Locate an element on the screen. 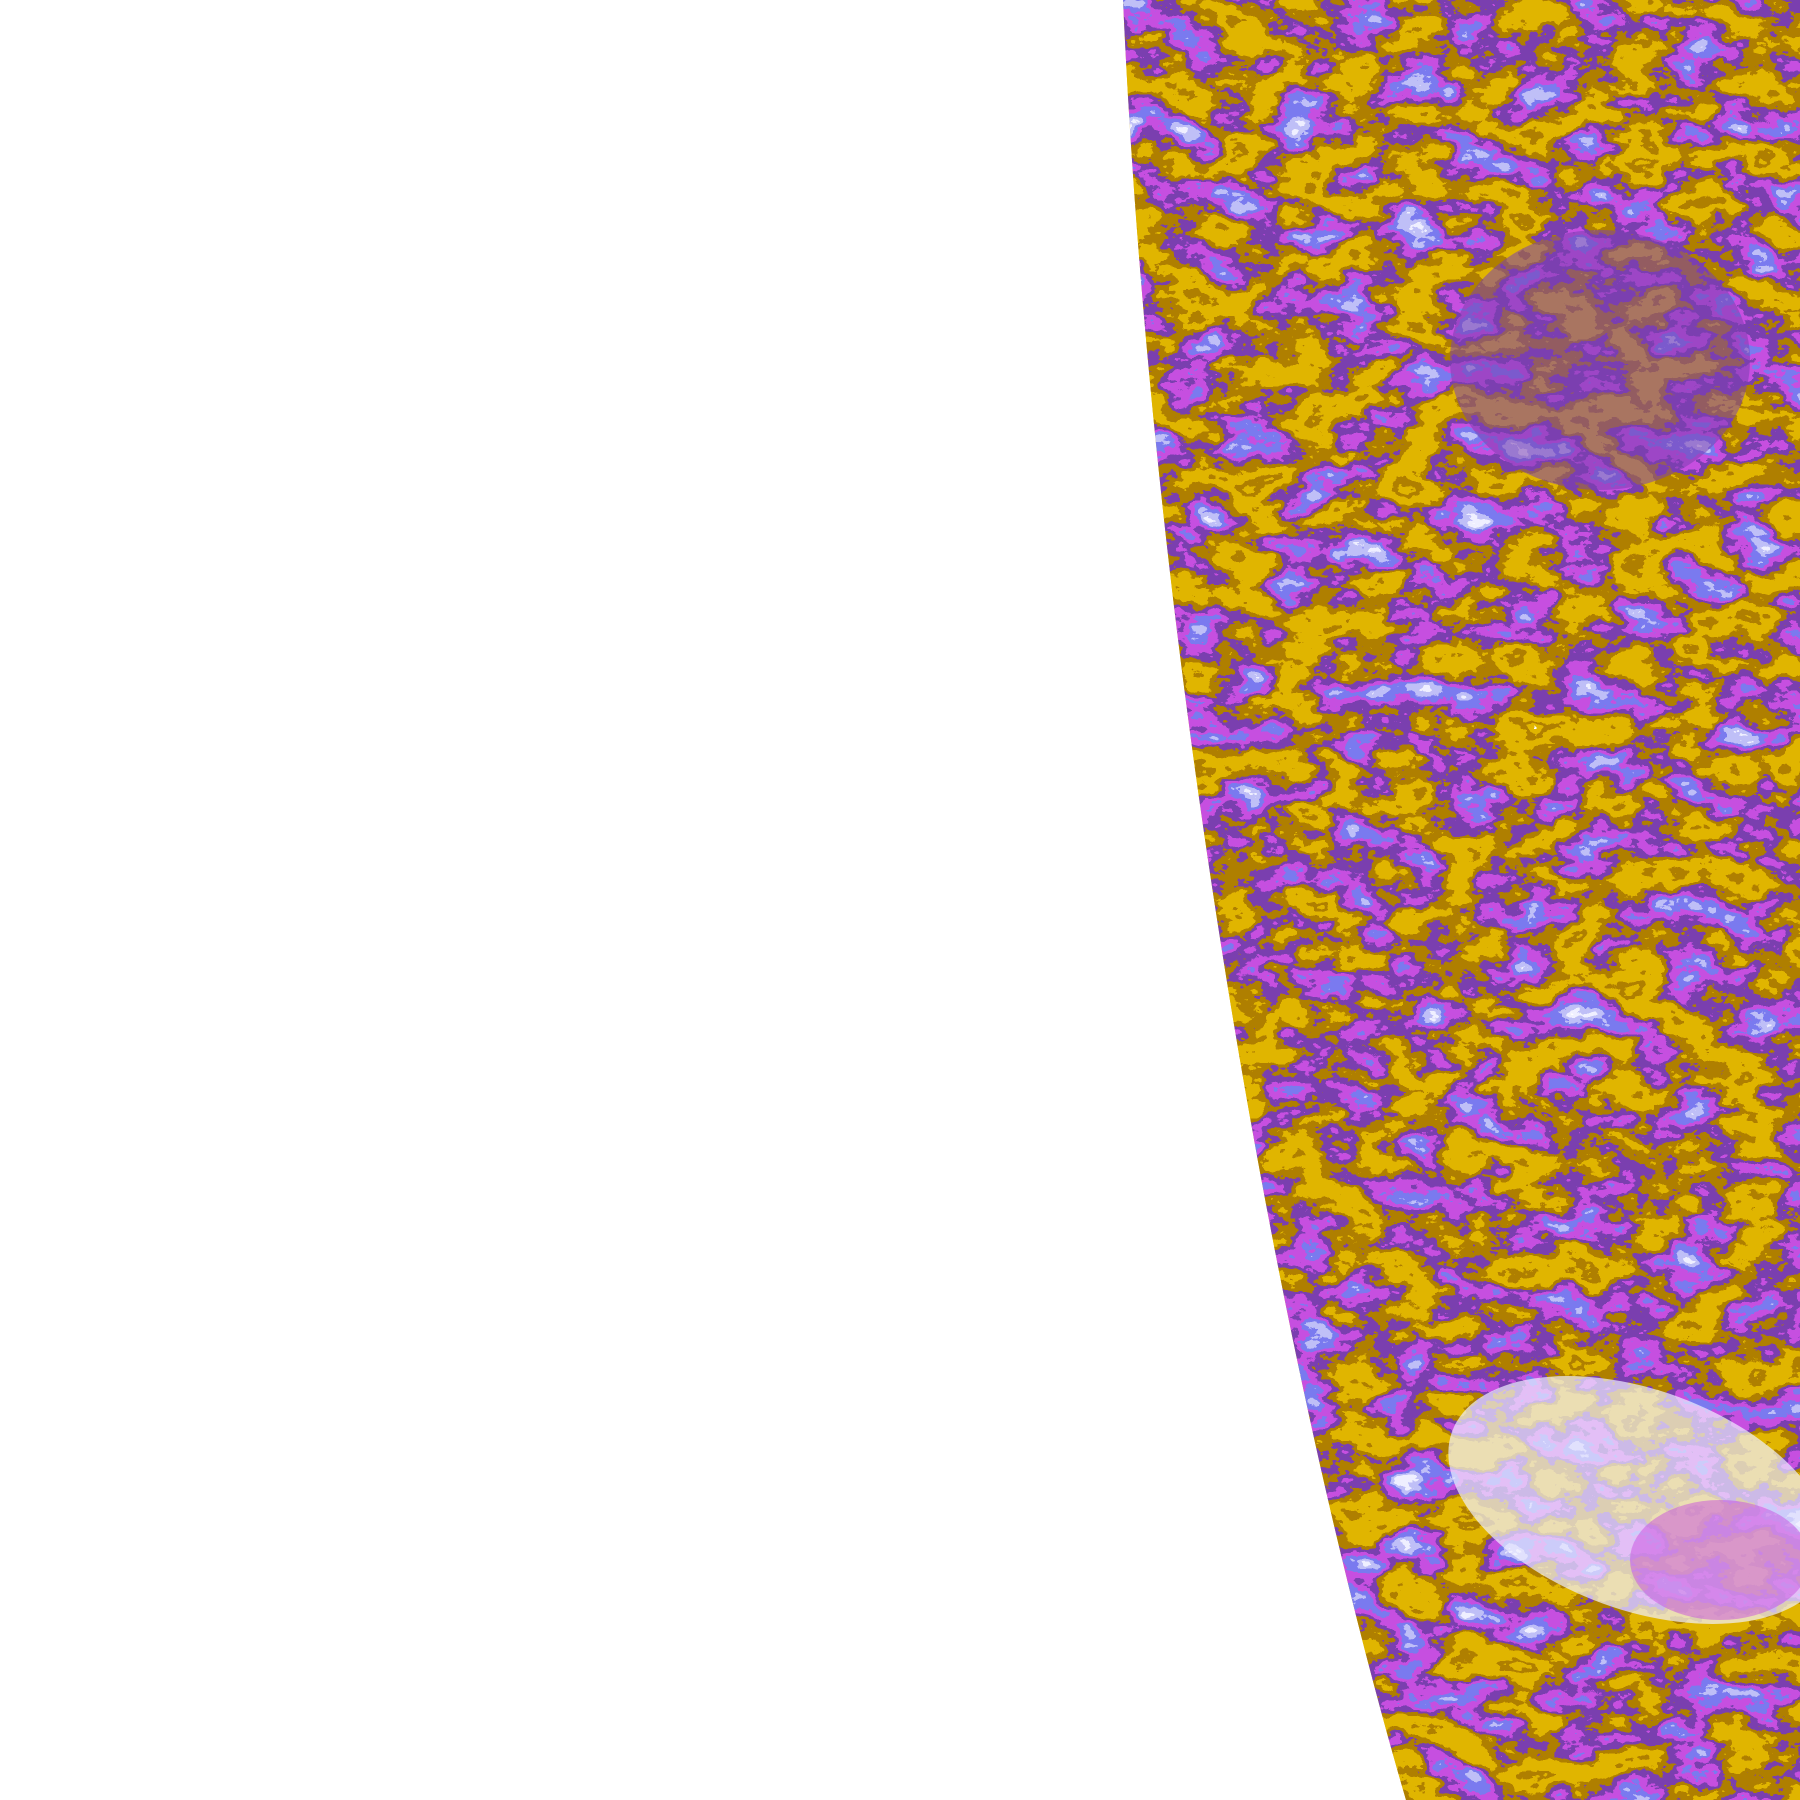 This screenshot has width=1800, height=1800. magenta-cloud-region is located at coordinates (1715, 1560).